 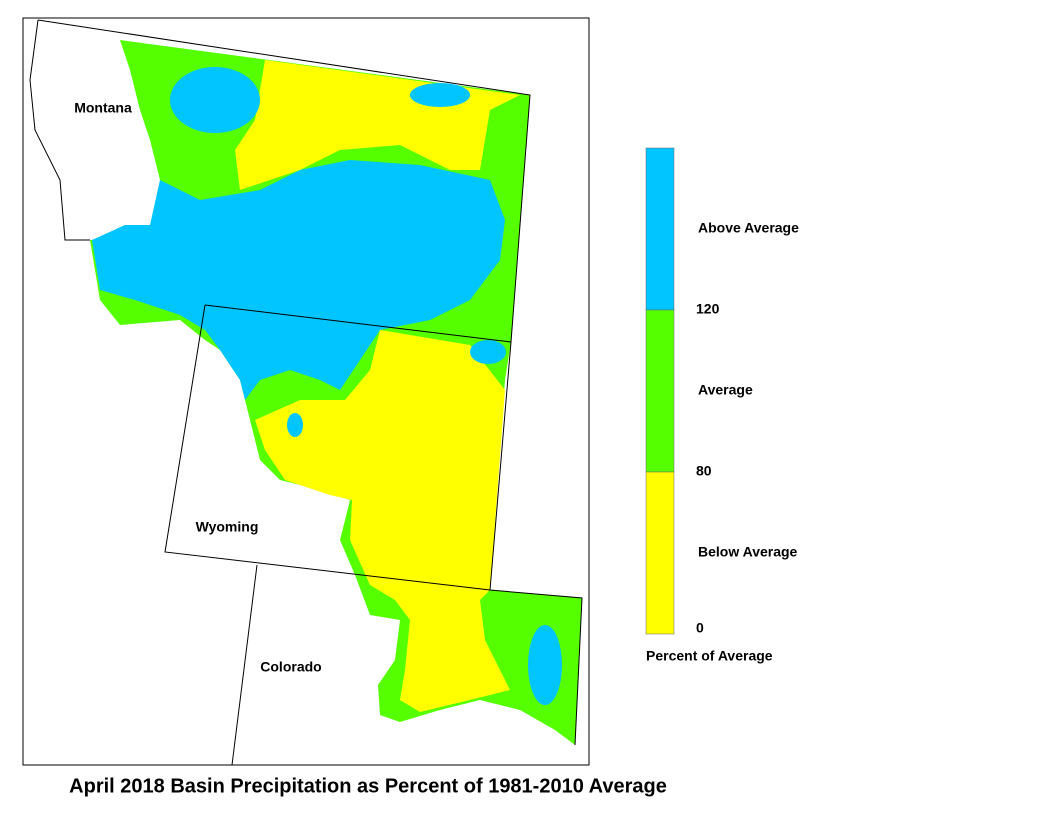 I want to click on legend-tick-label: 0, so click(x=700, y=628).